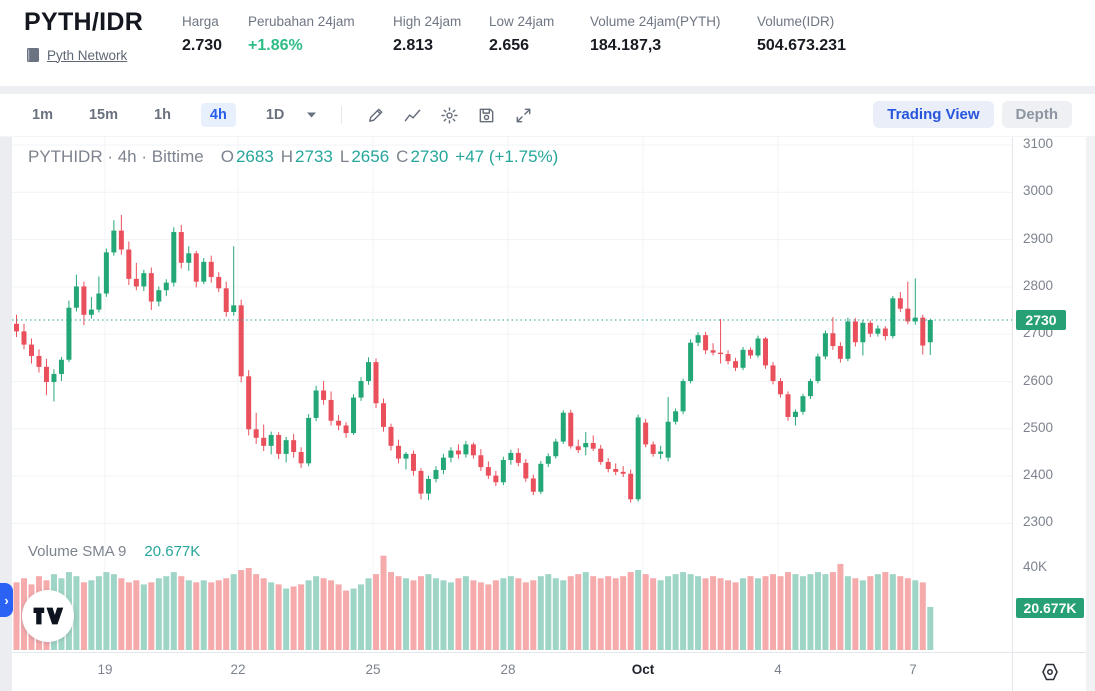 The image size is (1095, 691). What do you see at coordinates (370, 156) in the screenshot?
I see `legend-low-value: 2656` at bounding box center [370, 156].